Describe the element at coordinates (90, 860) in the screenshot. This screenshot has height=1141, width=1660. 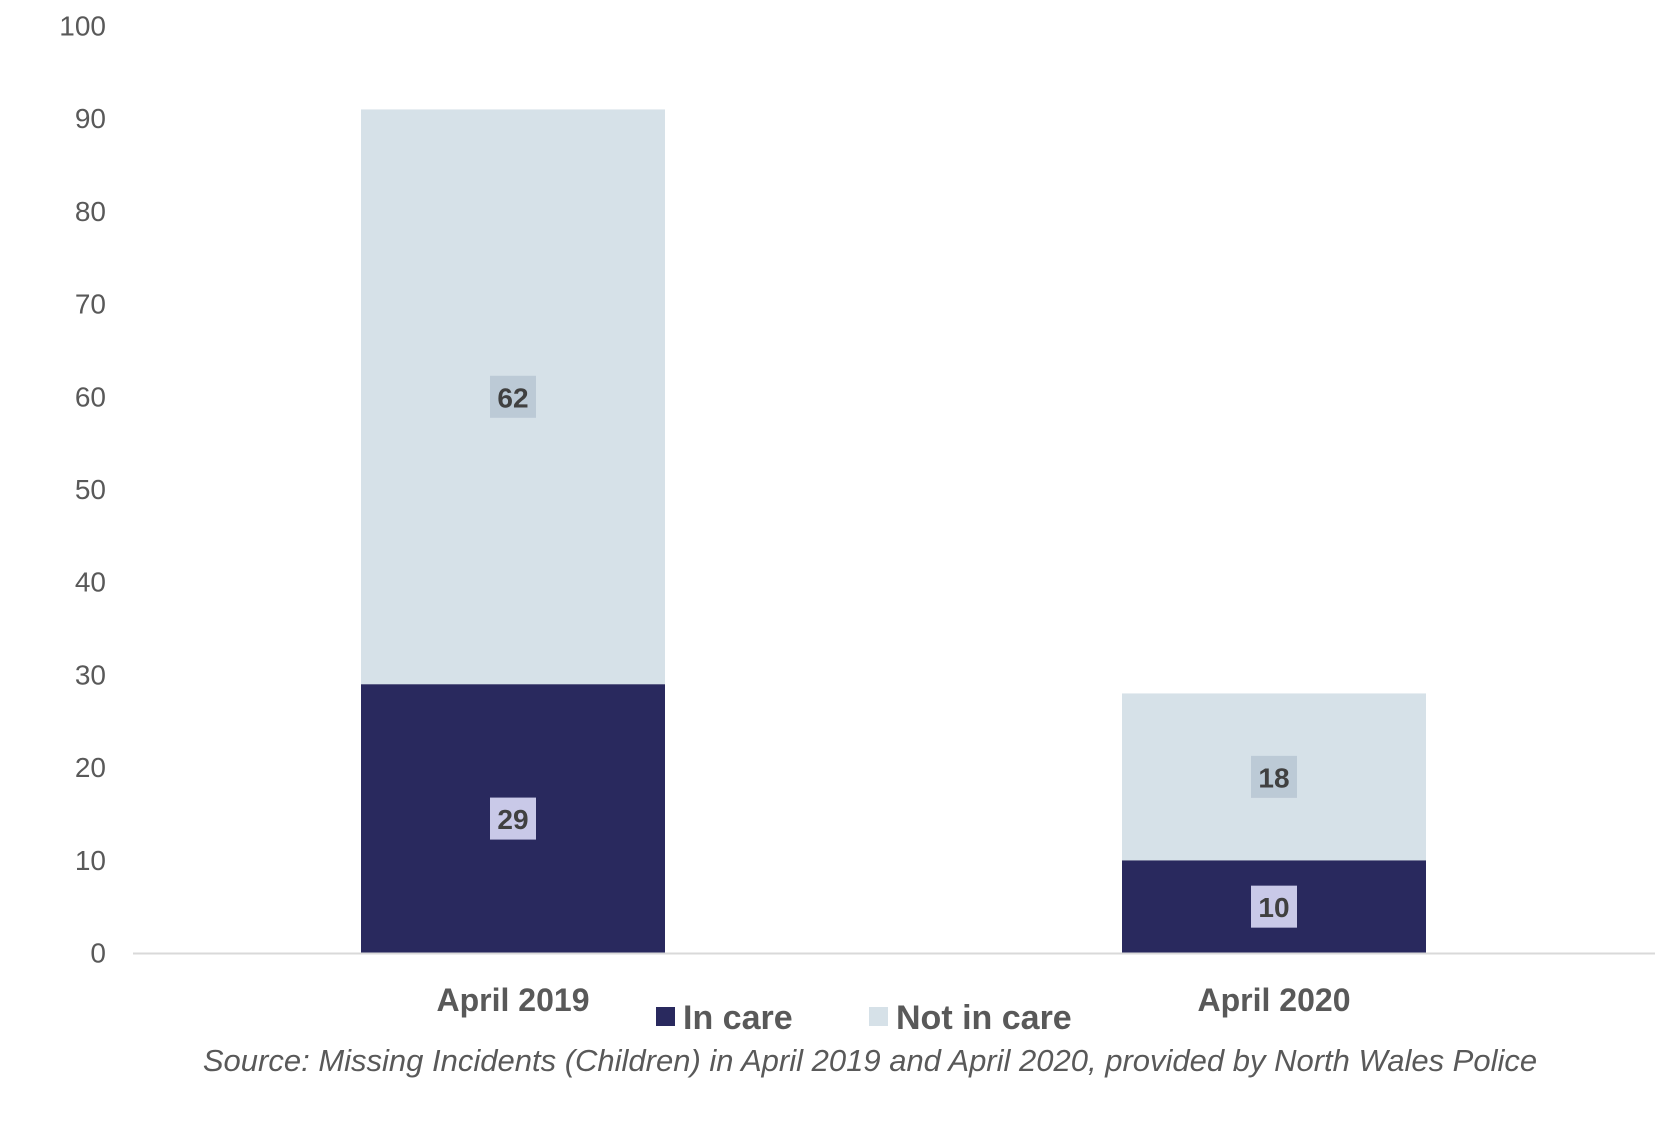
I see `y-tick-label: 10` at that location.